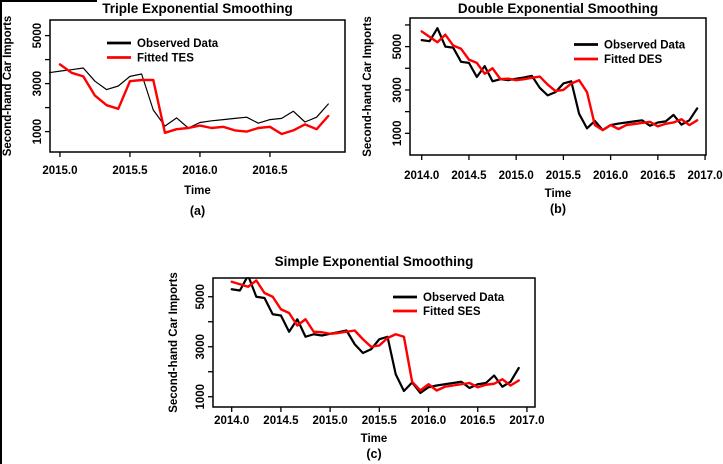 The width and height of the screenshot is (723, 464). What do you see at coordinates (1, 232) in the screenshot?
I see `crop-border-left` at bounding box center [1, 232].